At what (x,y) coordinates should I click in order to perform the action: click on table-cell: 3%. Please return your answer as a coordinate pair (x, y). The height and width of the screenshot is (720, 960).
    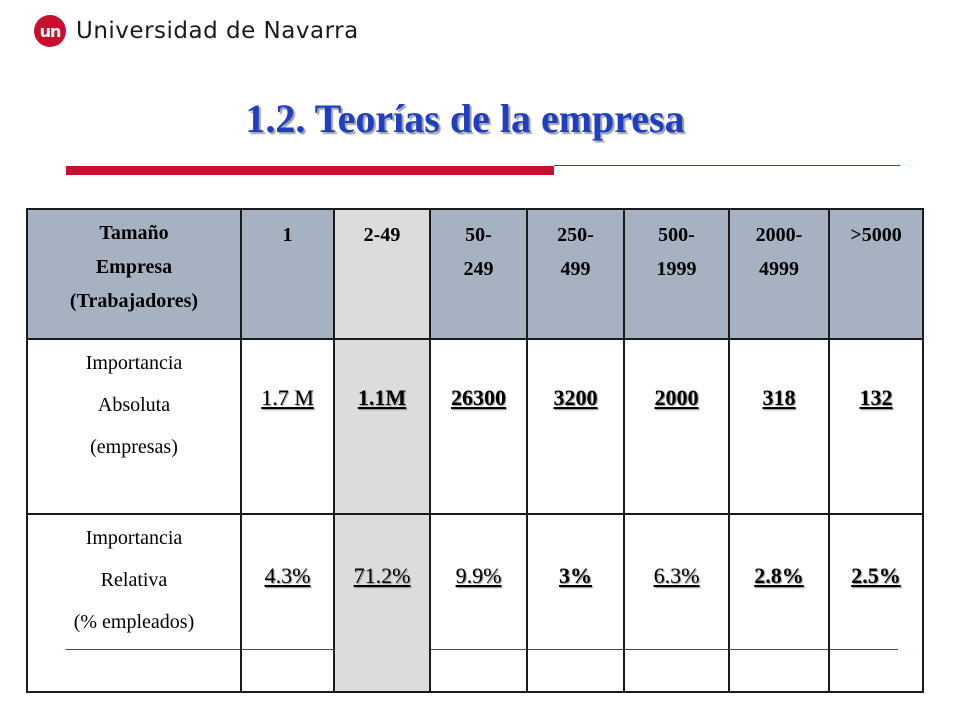
    Looking at the image, I should click on (575, 603).